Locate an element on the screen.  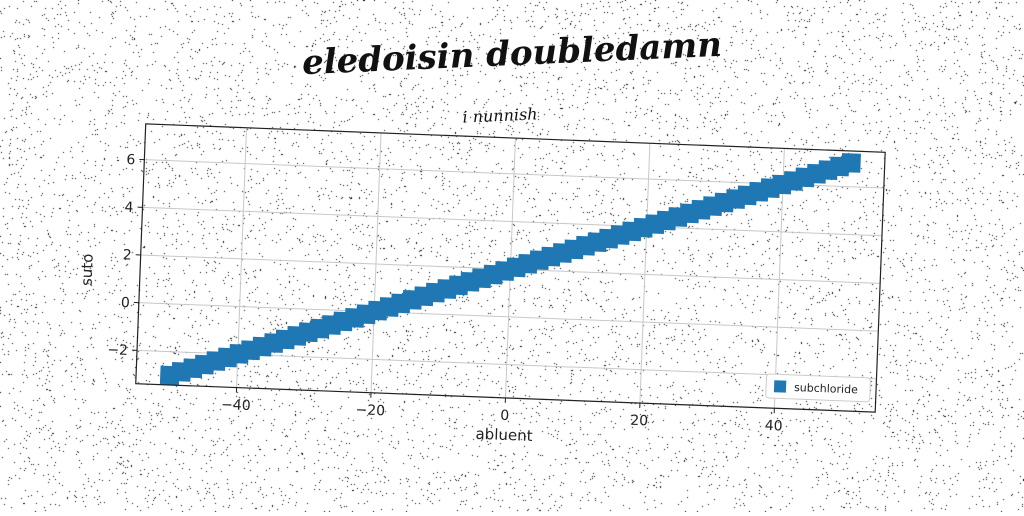
y-tick-label: 2 is located at coordinates (127, 255).